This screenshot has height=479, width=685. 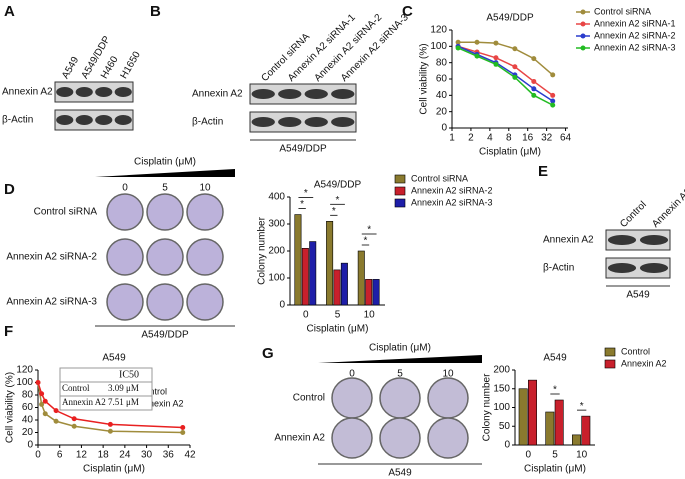 I want to click on x-tick-label: 18, so click(x=104, y=455).